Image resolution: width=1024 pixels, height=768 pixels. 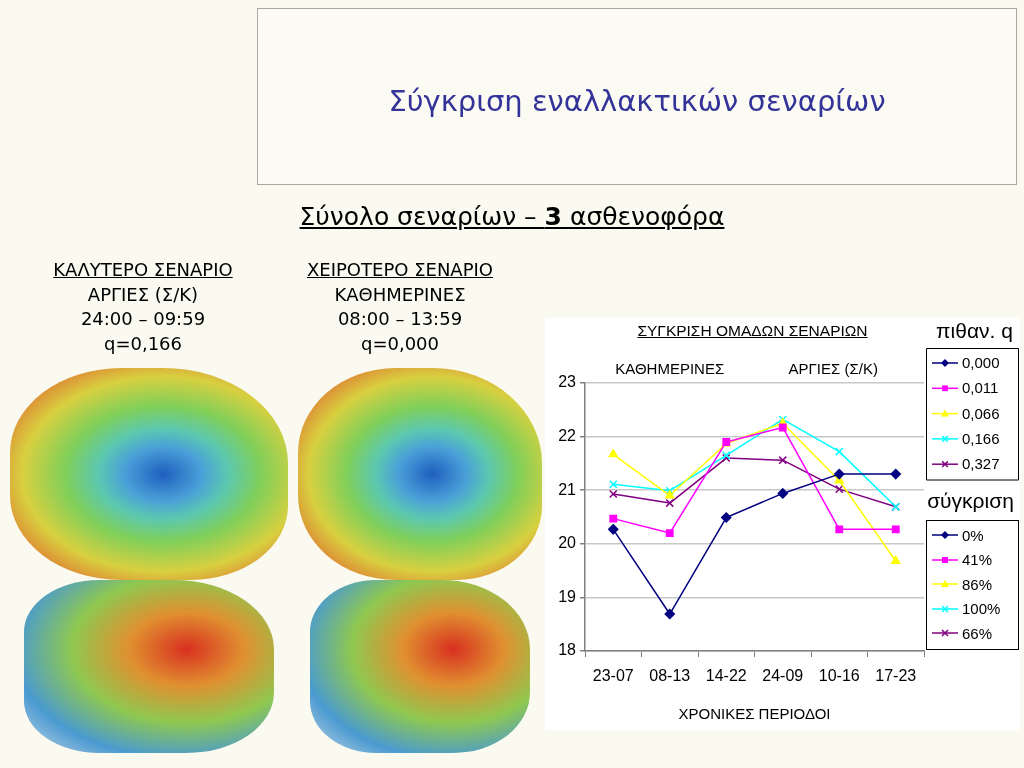 What do you see at coordinates (567, 543) in the screenshot?
I see `y-tick-label: 20` at bounding box center [567, 543].